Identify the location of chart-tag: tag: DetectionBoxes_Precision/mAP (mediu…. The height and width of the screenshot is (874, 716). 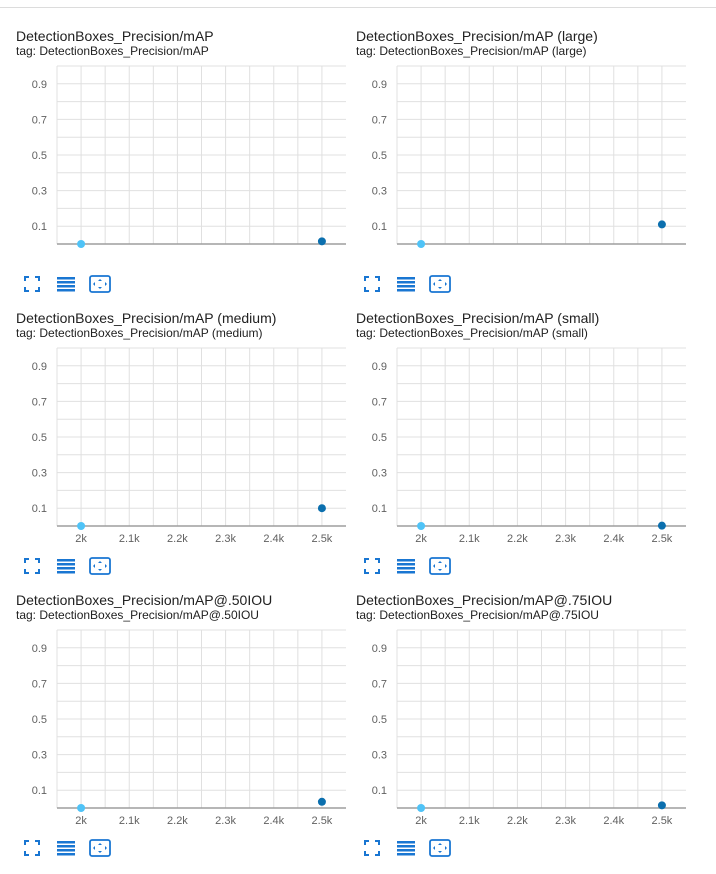
(139, 333).